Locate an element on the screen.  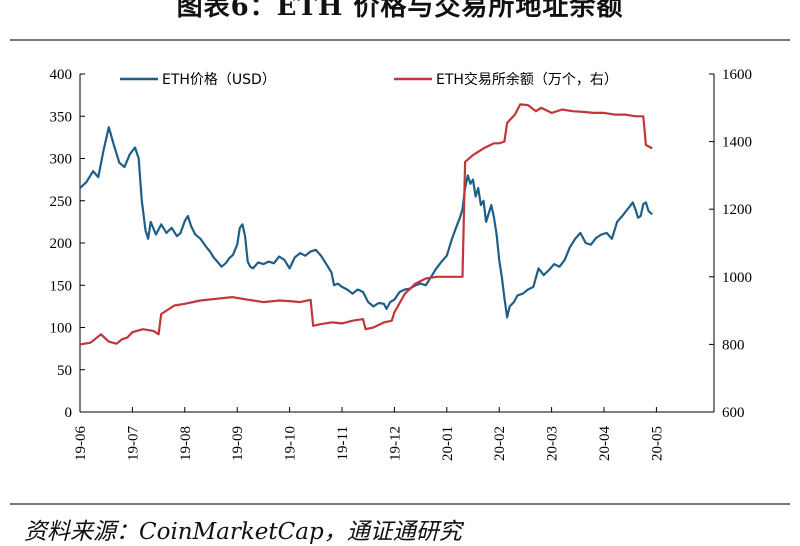
x-tick-label: 20-05 is located at coordinates (657, 443).